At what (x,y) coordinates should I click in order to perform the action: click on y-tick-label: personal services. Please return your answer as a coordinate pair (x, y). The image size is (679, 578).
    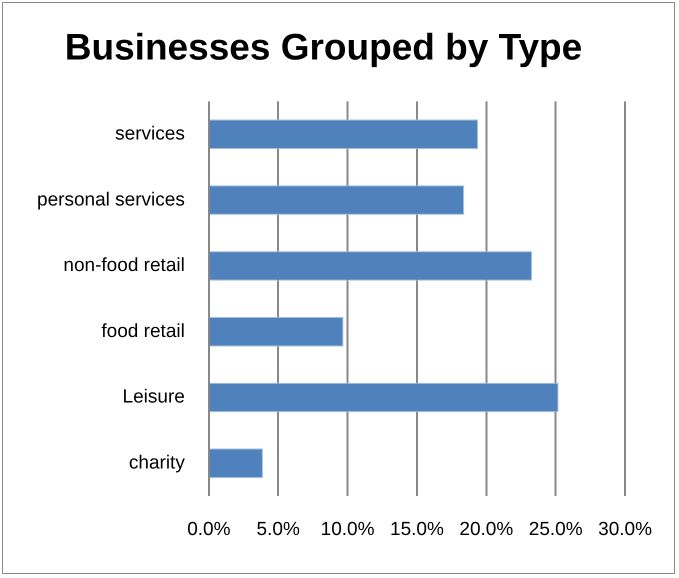
    Looking at the image, I should click on (111, 199).